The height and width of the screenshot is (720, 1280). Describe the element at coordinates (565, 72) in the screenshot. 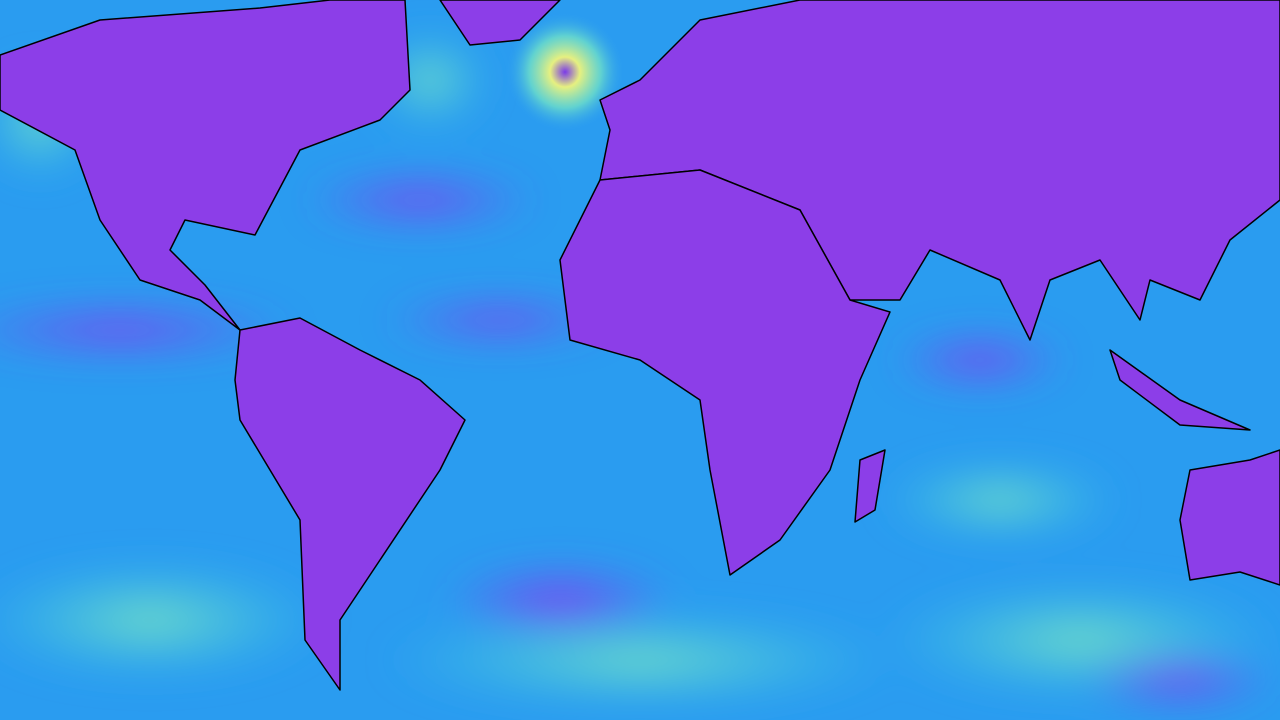

I see `north-atlantic-cyclone` at that location.